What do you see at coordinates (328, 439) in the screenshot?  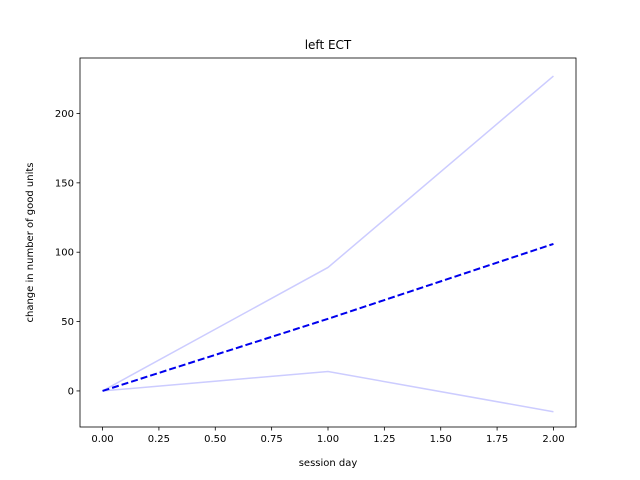 I see `x-tick-label: 1.00` at bounding box center [328, 439].